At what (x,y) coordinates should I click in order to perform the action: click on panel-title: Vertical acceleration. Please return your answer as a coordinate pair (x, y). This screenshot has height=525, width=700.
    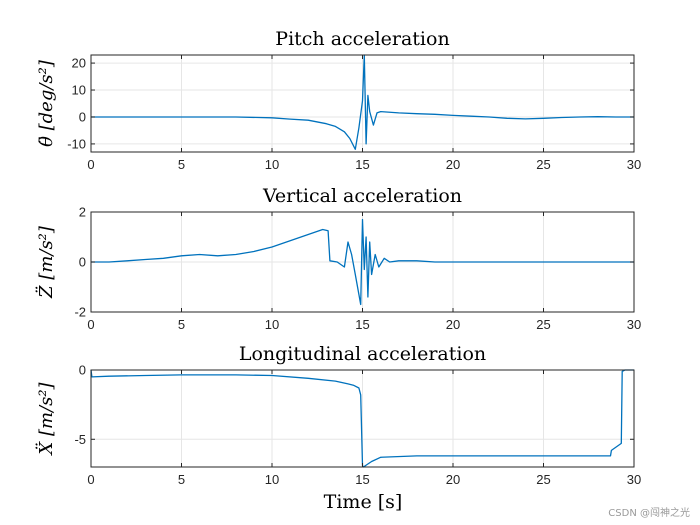
    Looking at the image, I should click on (362, 196).